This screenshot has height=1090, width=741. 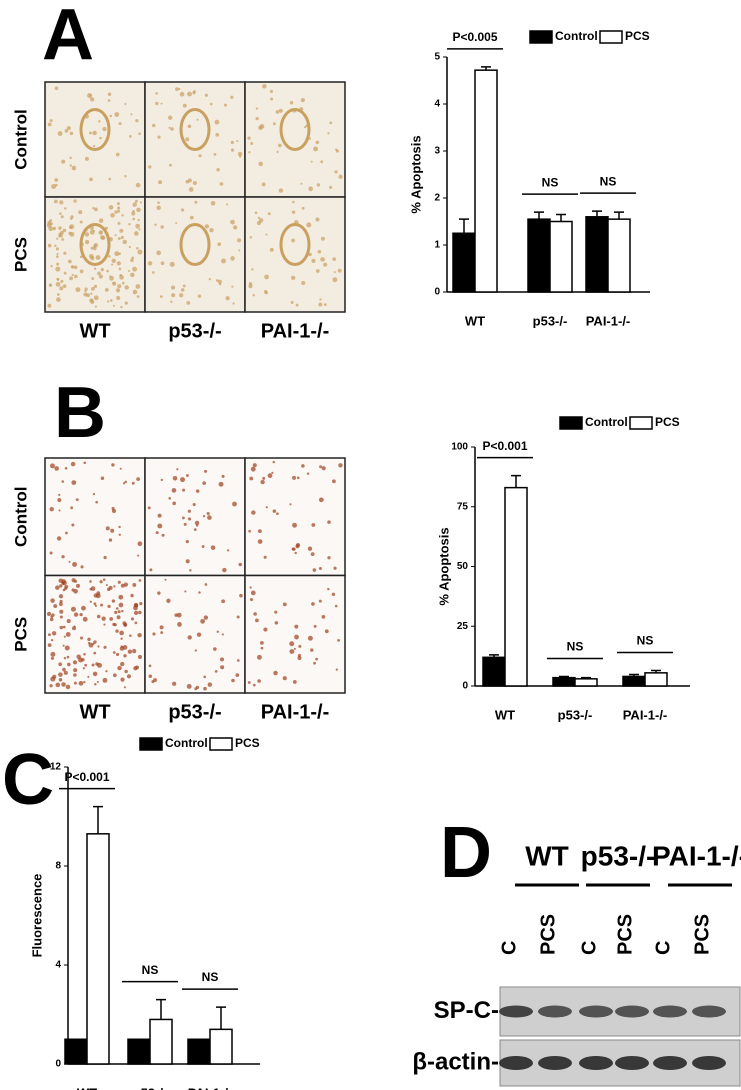 I want to click on legend-swatch, so click(x=641, y=423).